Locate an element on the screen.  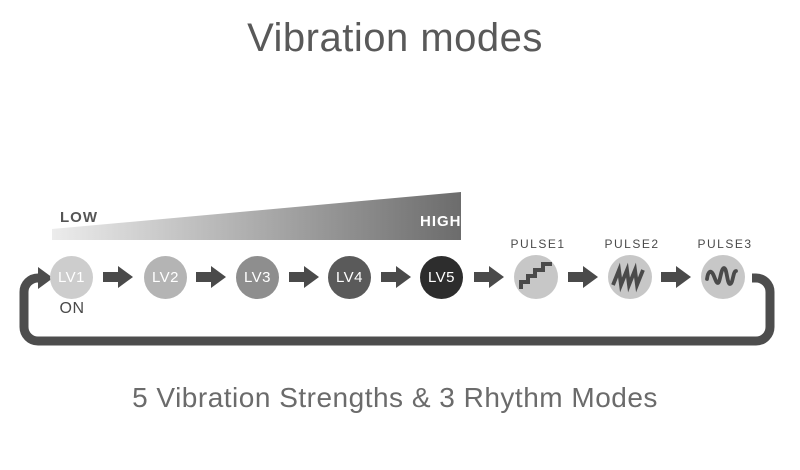
level-circle-lv3: LV3 is located at coordinates (257, 277).